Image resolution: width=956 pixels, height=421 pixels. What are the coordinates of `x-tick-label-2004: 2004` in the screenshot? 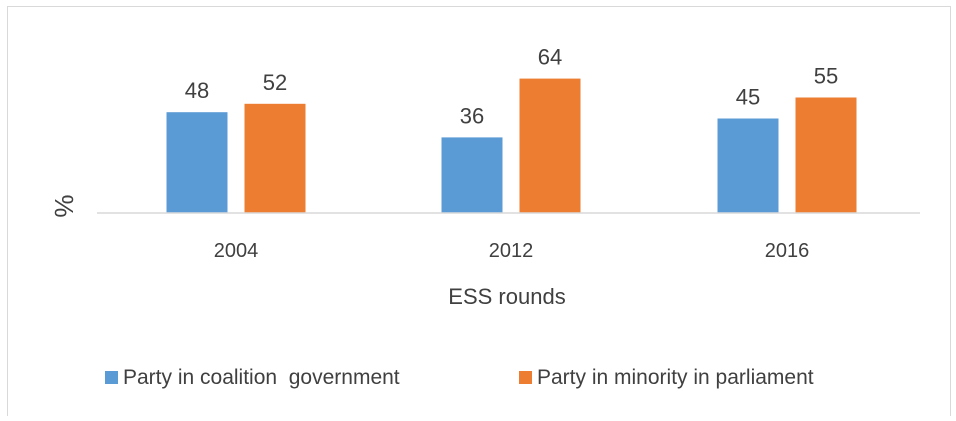 It's located at (236, 251).